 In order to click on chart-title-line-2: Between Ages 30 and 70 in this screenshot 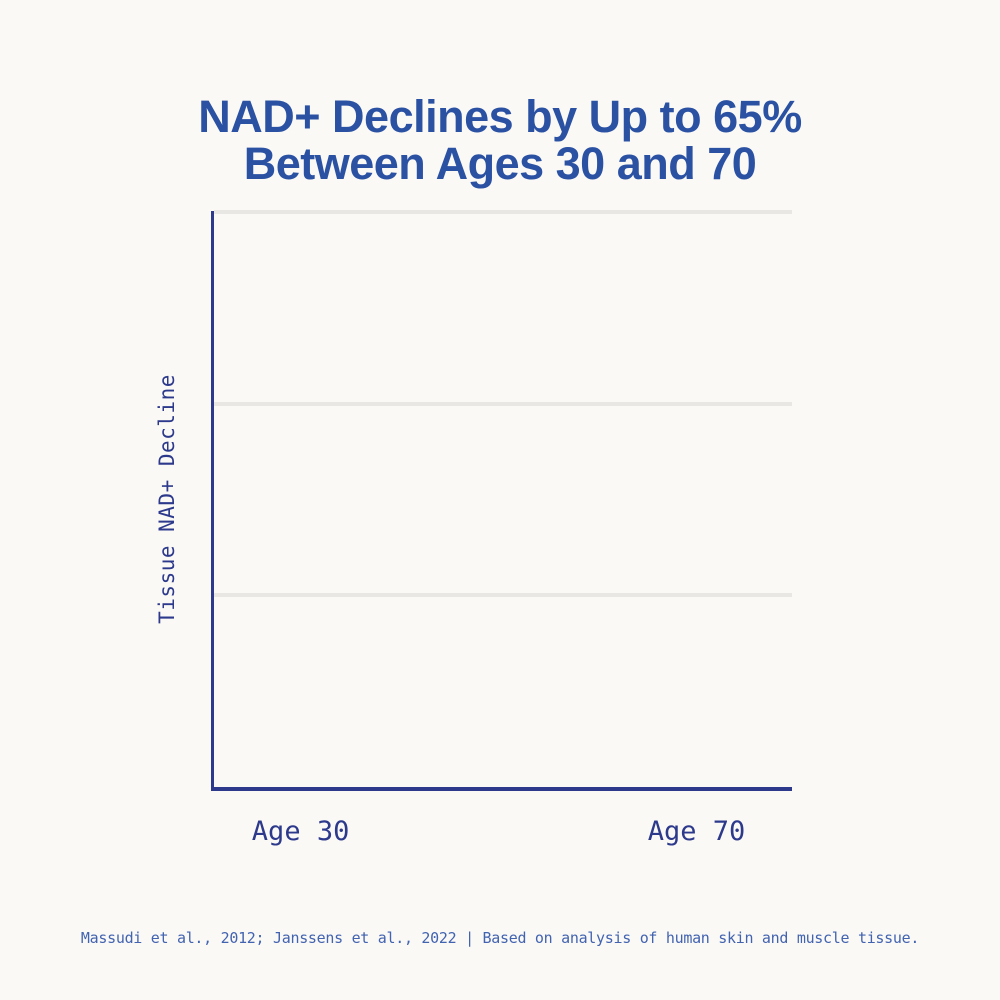, I will do `click(500, 163)`.